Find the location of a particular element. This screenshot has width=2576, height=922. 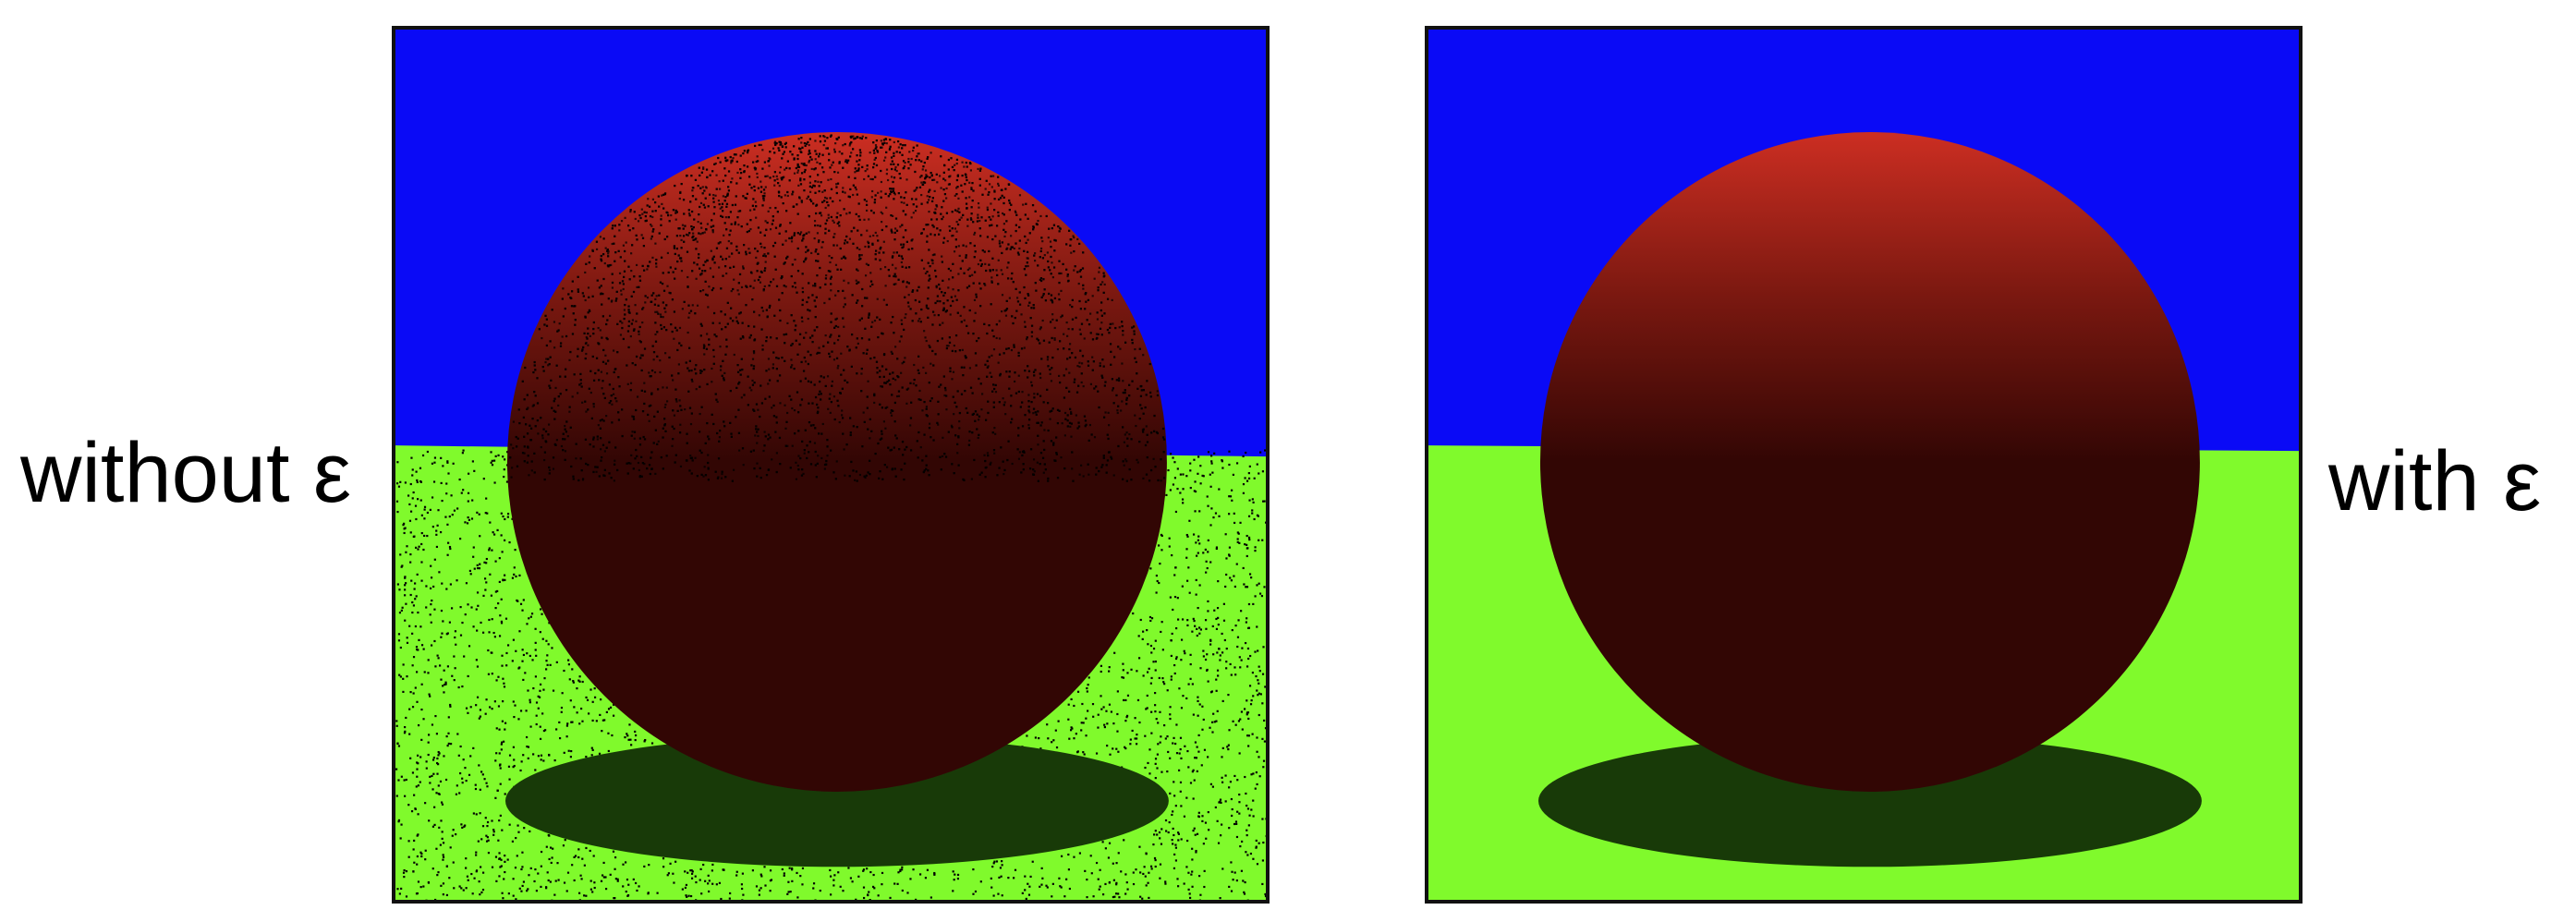

with-epsilon-label: with ε is located at coordinates (2435, 481).